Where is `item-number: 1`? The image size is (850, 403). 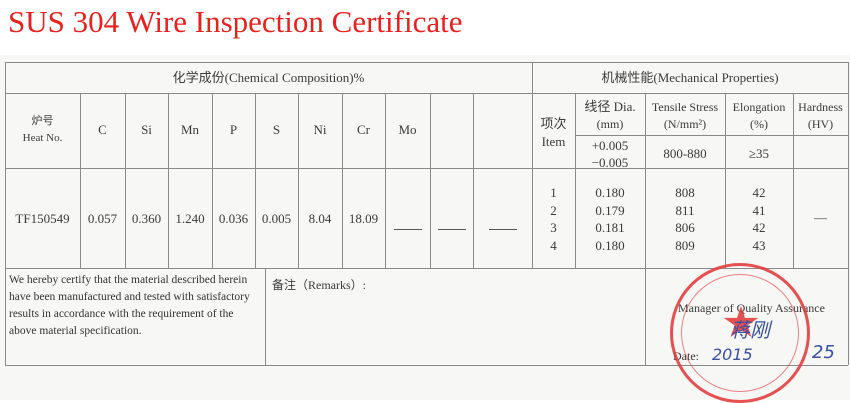 item-number: 1 is located at coordinates (553, 192).